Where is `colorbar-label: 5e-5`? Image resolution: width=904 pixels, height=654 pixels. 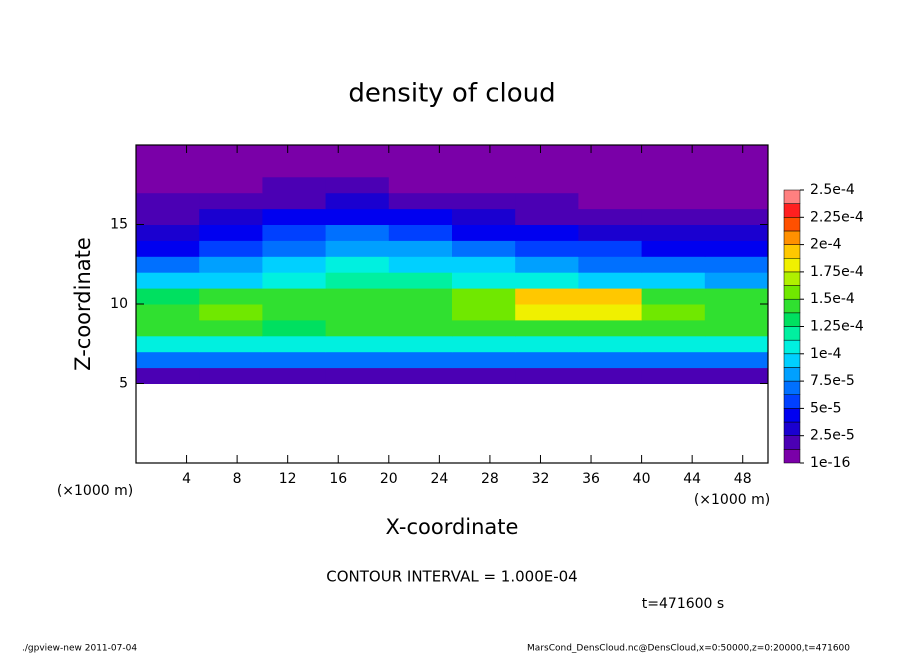
colorbar-label: 5e-5 is located at coordinates (825, 408).